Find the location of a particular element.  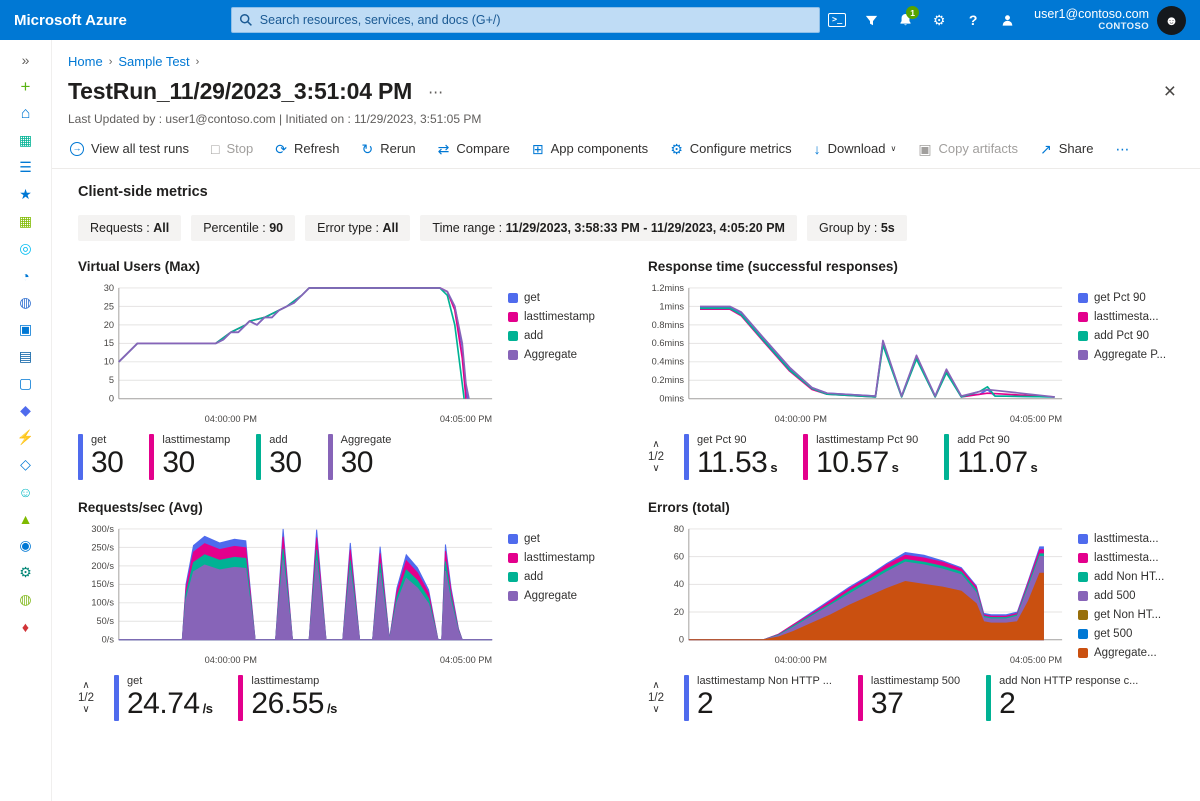

all-services-icon: ☰ is located at coordinates (26, 167).